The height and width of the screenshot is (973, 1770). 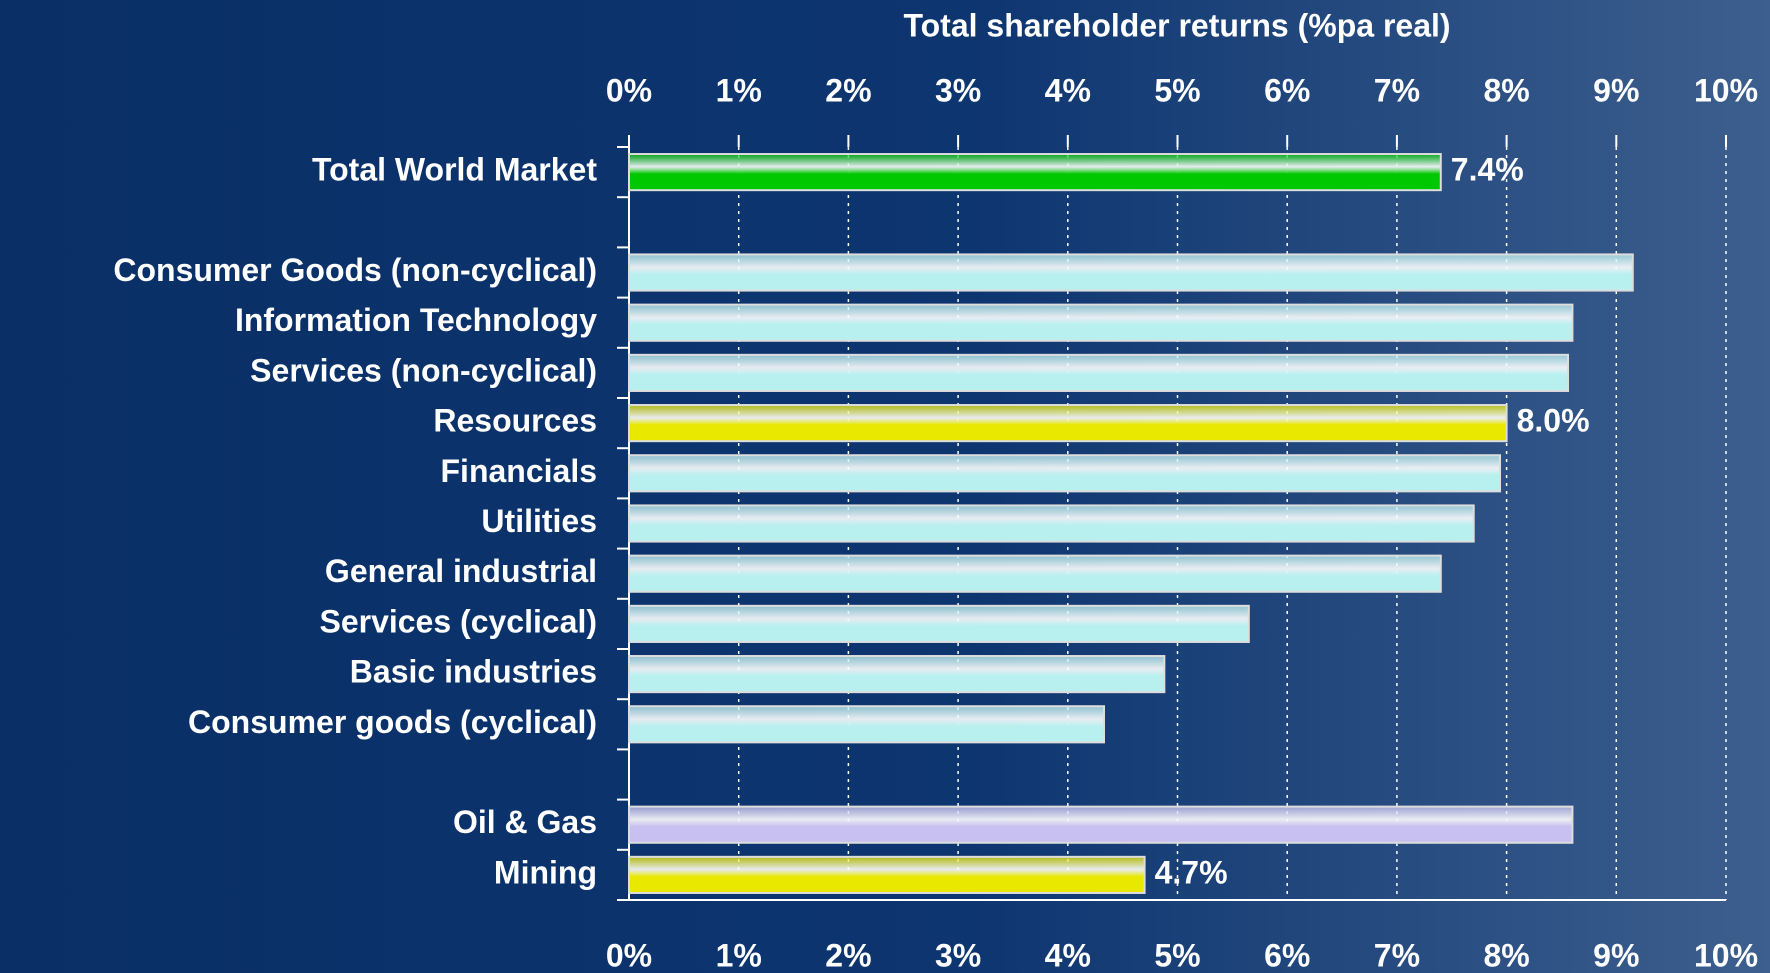 What do you see at coordinates (848, 90) in the screenshot?
I see `x-tick-label-top: 2%` at bounding box center [848, 90].